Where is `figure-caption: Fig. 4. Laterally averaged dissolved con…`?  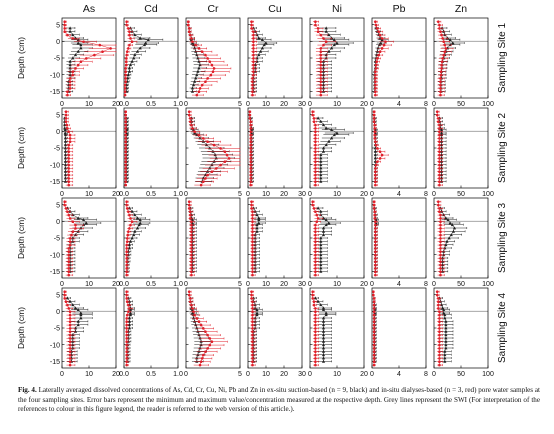 figure-caption: Fig. 4. Laterally averaged dissolved con… is located at coordinates (279, 400).